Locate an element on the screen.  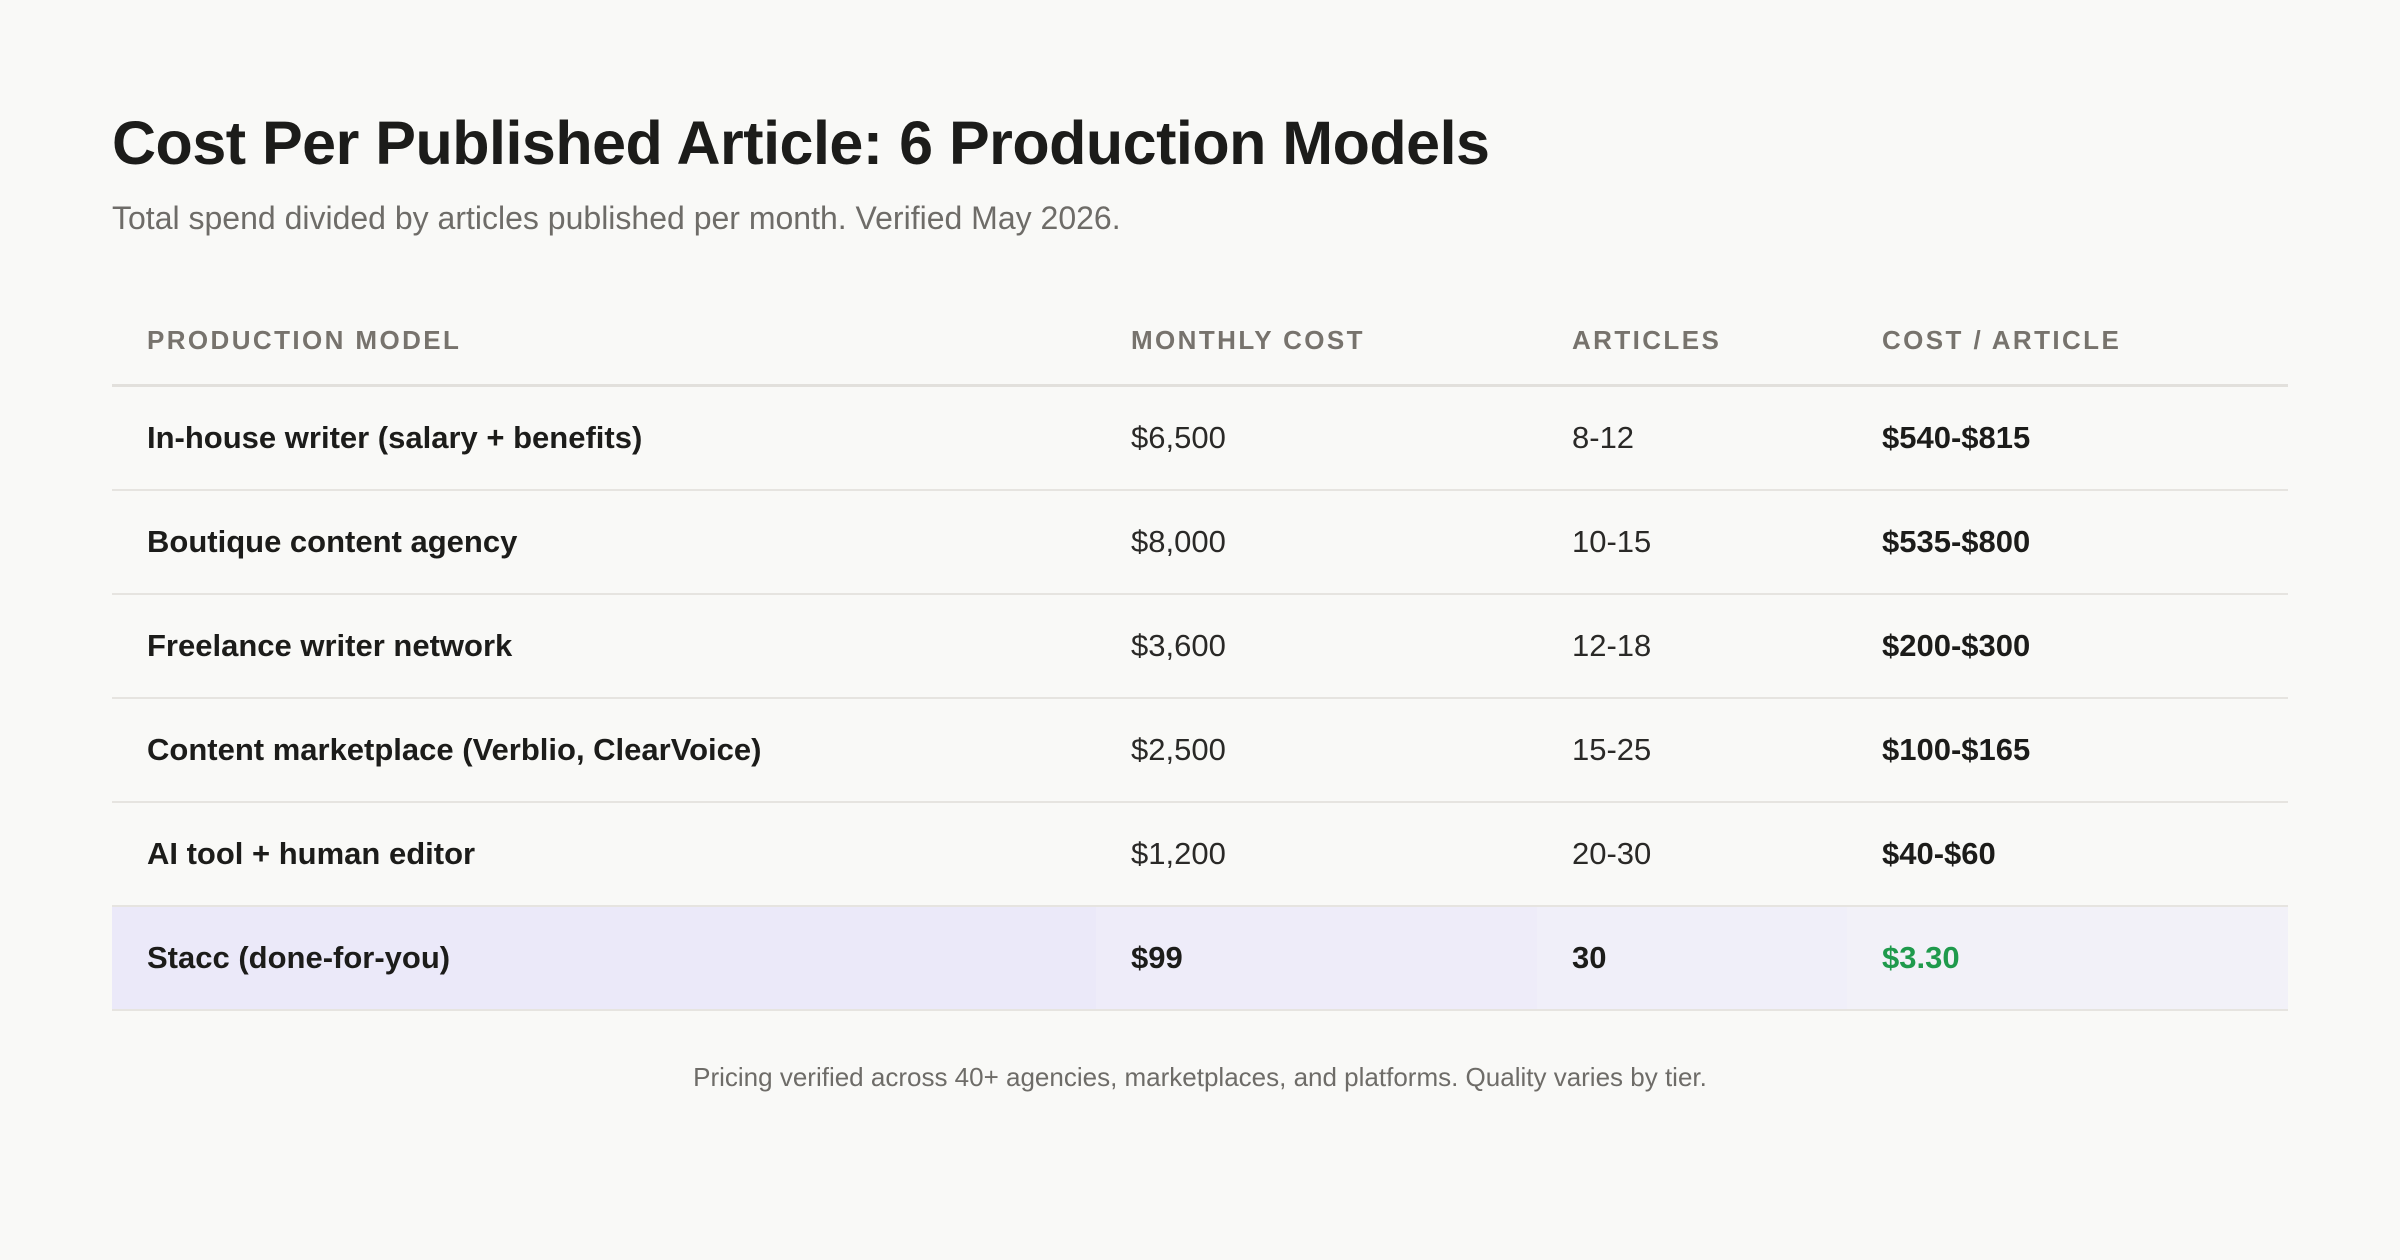
column-header-cost-per-article: COST / ARTICLE is located at coordinates (2067, 341).